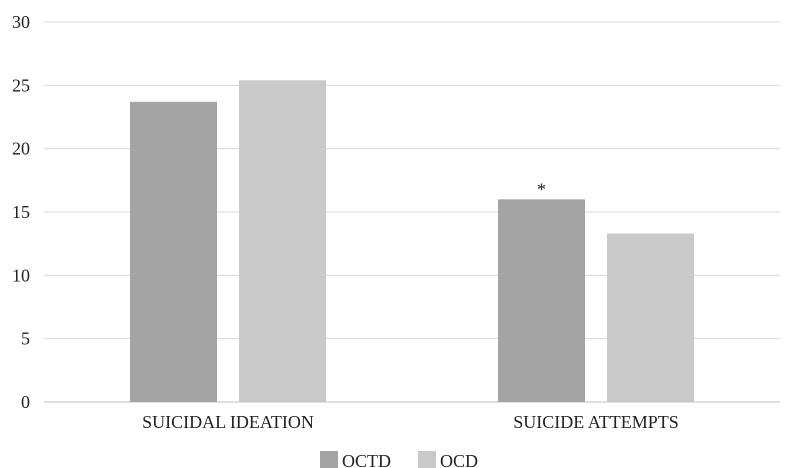  I want to click on y-tick-label: 15, so click(21, 212).